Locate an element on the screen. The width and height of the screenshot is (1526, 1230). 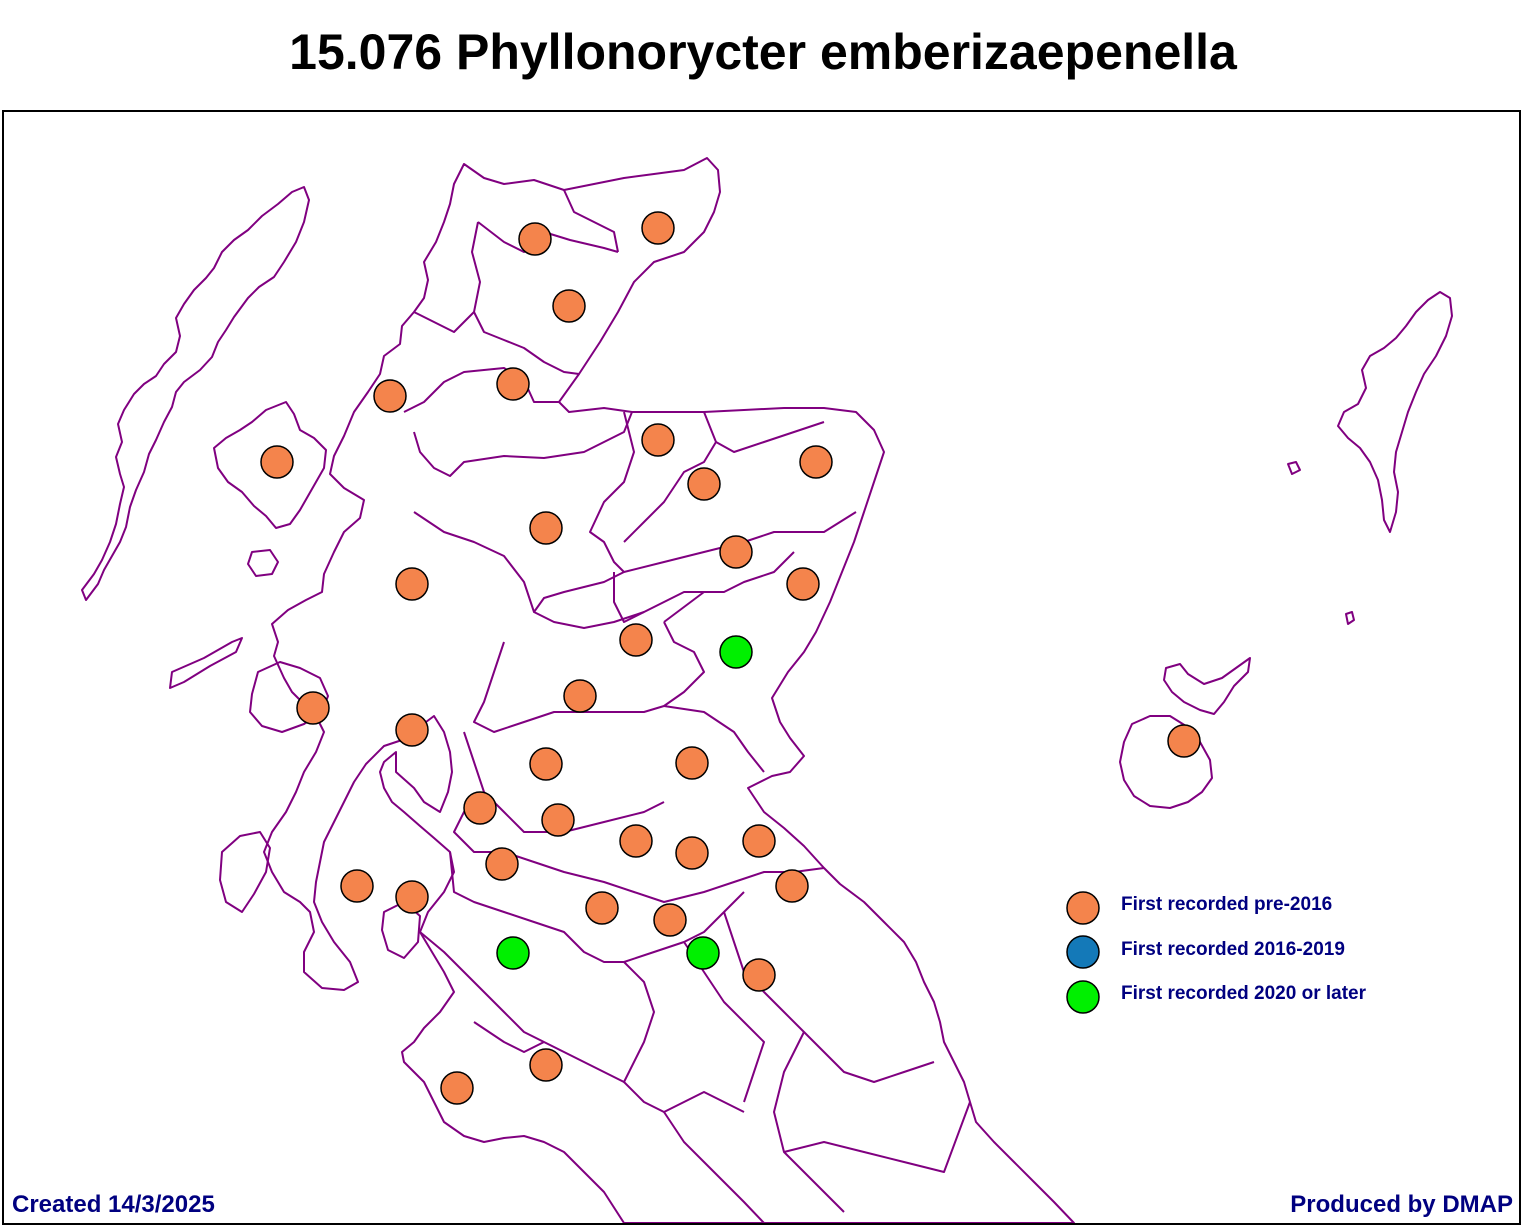
legend-swatch-2016to2019 is located at coordinates (1083, 952).